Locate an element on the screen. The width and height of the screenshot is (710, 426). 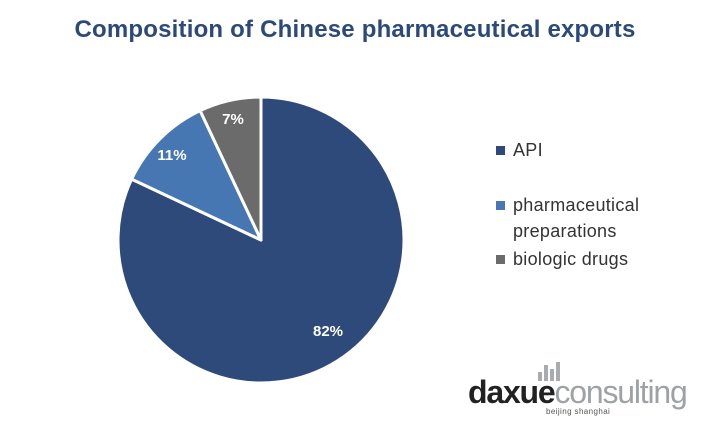
legend-item-pharmaceutical-preparations: pharmaceutical preparations is located at coordinates (596, 218).